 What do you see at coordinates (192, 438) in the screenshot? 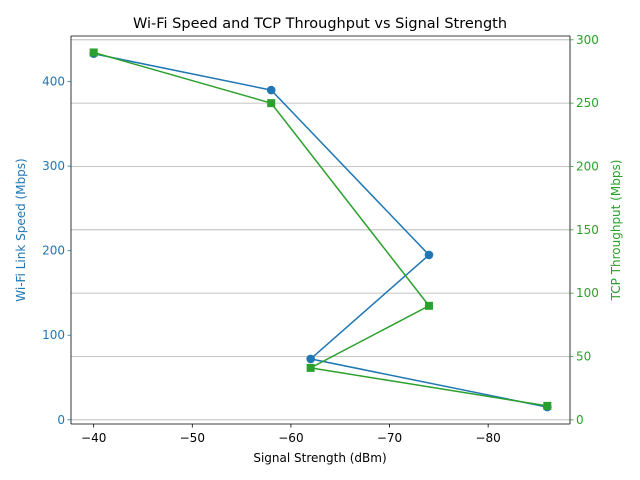
I see `x-tick-label: −50` at bounding box center [192, 438].